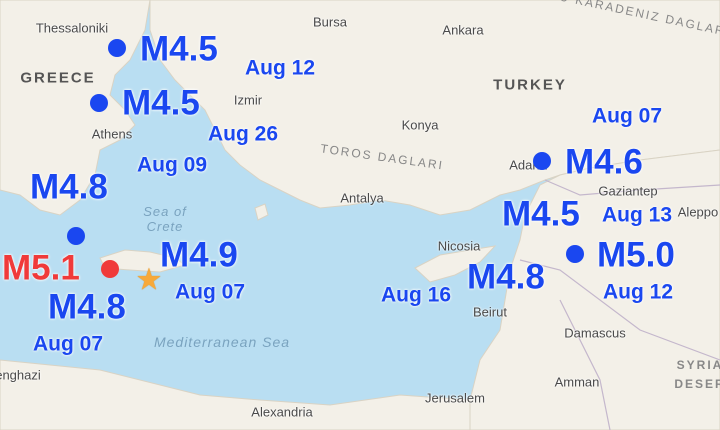  What do you see at coordinates (243, 134) in the screenshot?
I see `quake-date: Aug 26` at bounding box center [243, 134].